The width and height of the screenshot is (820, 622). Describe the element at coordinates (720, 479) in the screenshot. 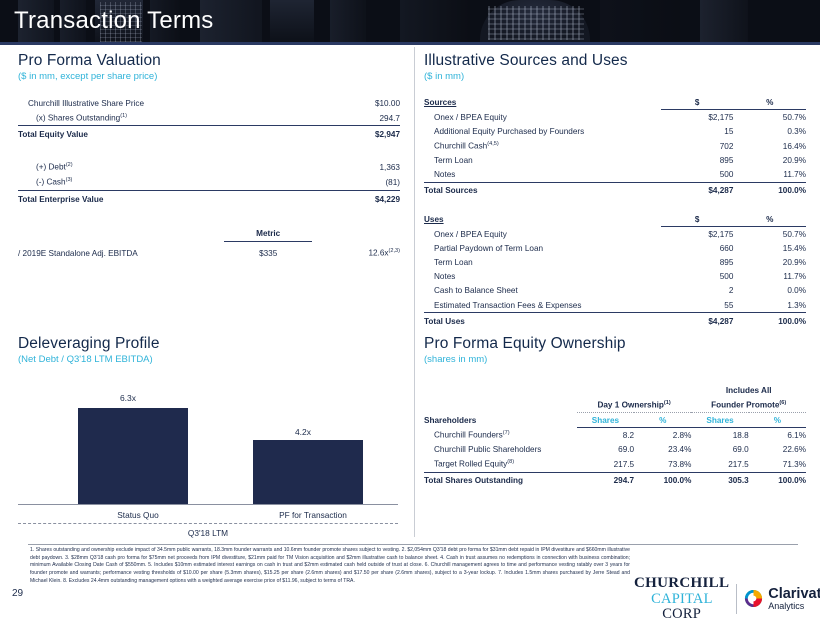

I see `row-promote-shares: 305.3` at that location.